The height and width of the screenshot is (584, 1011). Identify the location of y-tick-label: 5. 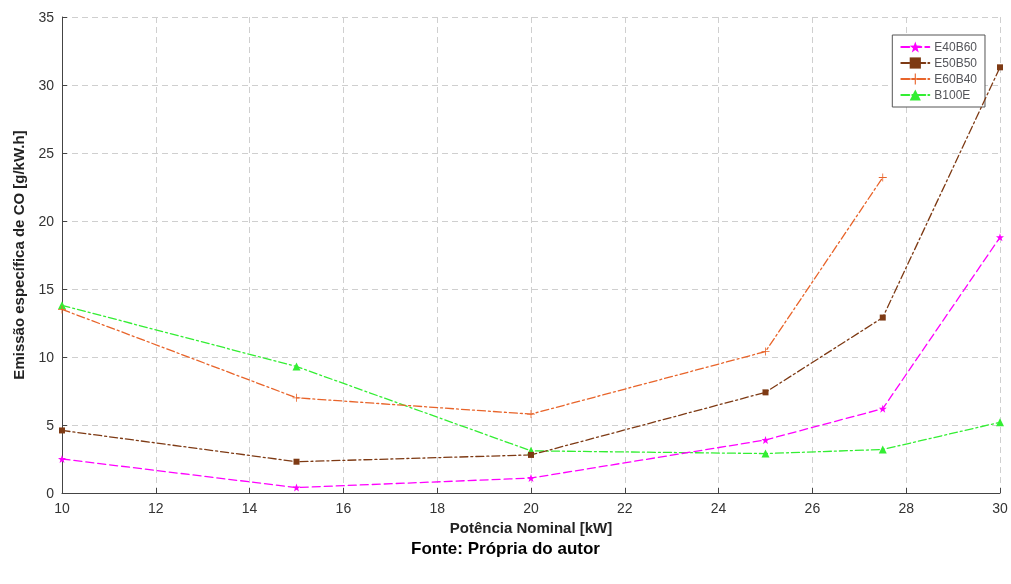
(50, 425).